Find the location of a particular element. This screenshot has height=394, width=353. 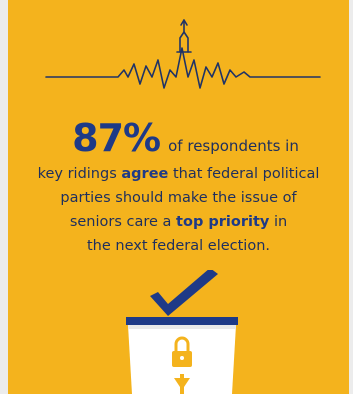

stat-line: 87% of respondents in is located at coordinates (185, 138).